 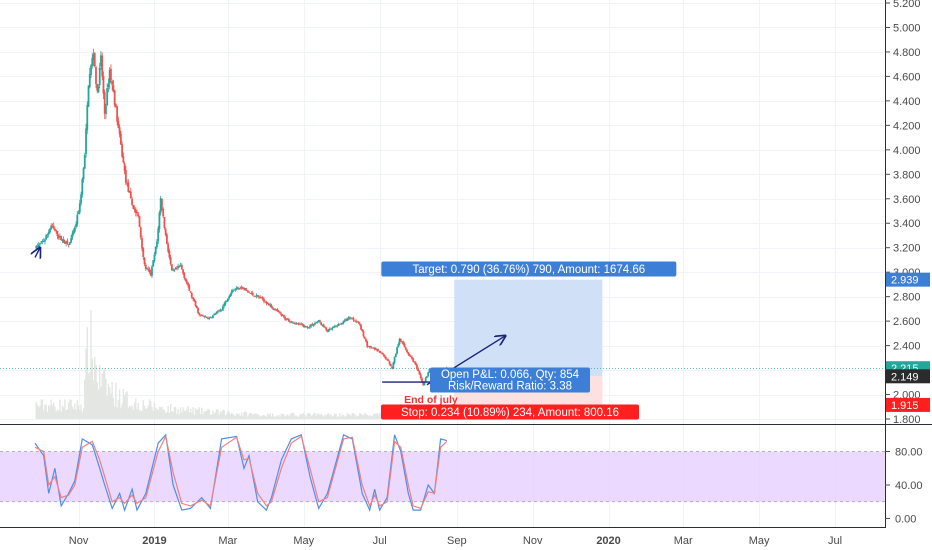 I want to click on target-zone, so click(x=528, y=328).